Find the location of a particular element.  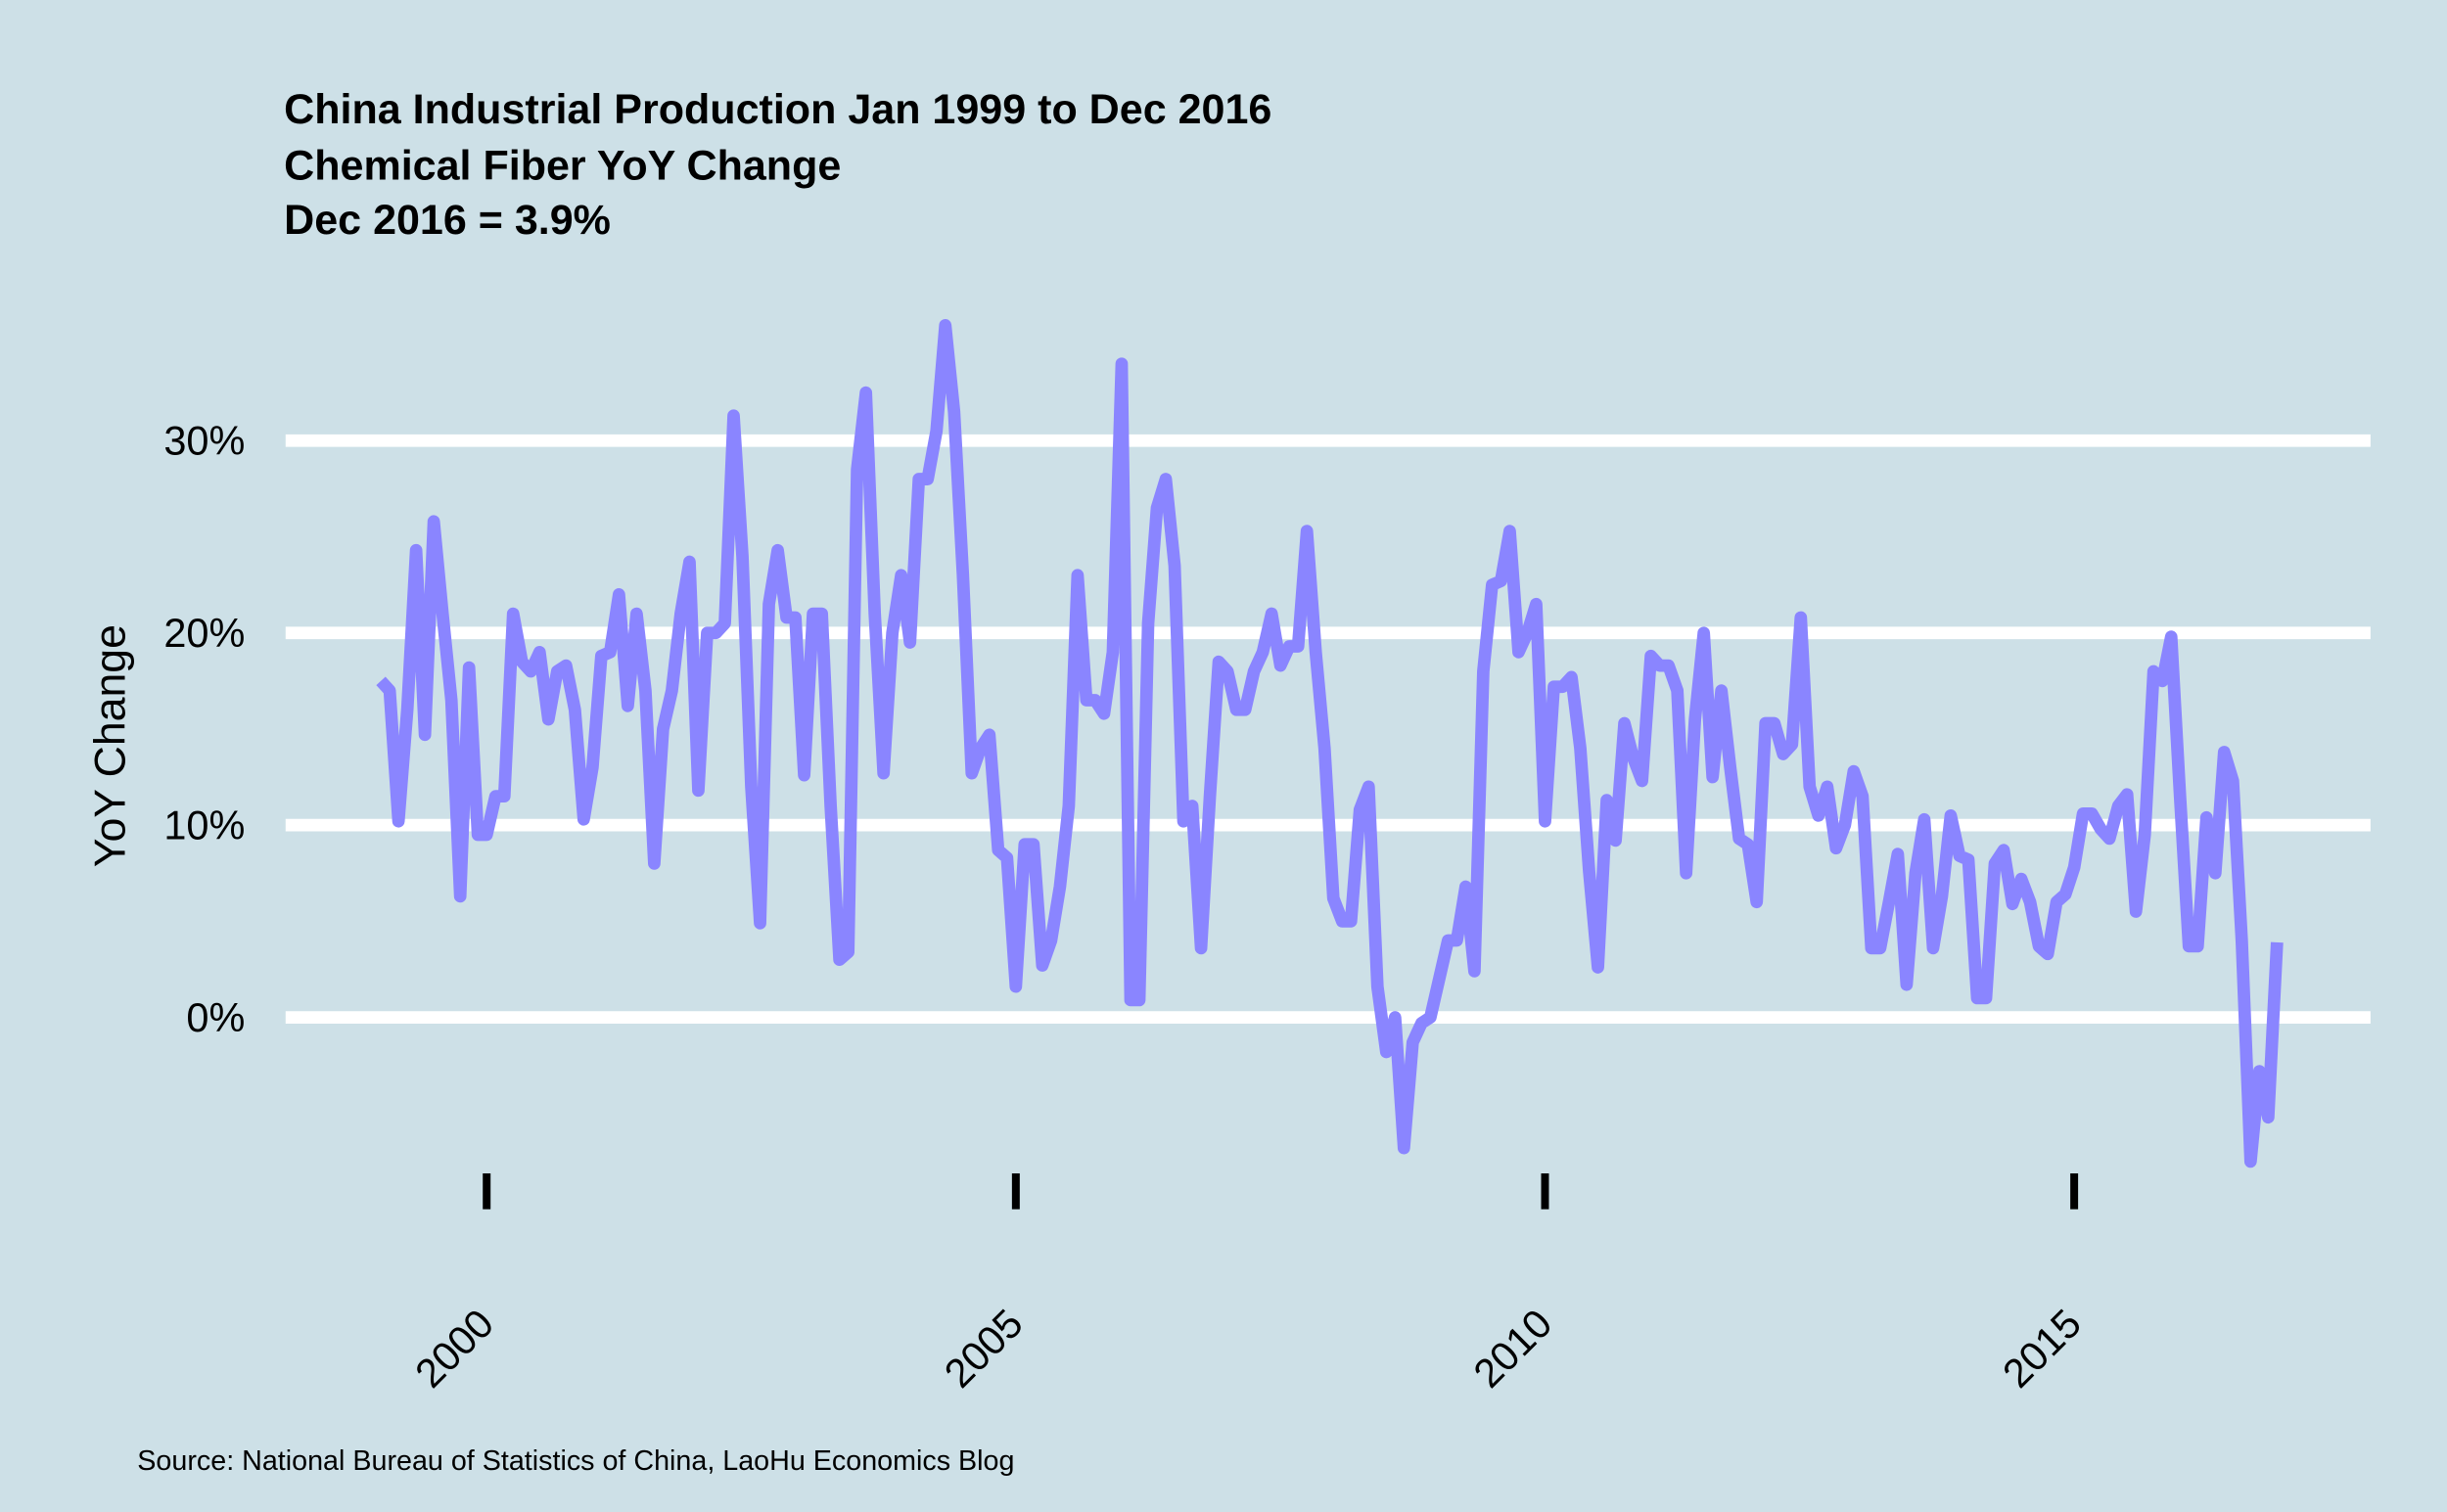

y-axis-title: YoY Change is located at coordinates (111, 745).